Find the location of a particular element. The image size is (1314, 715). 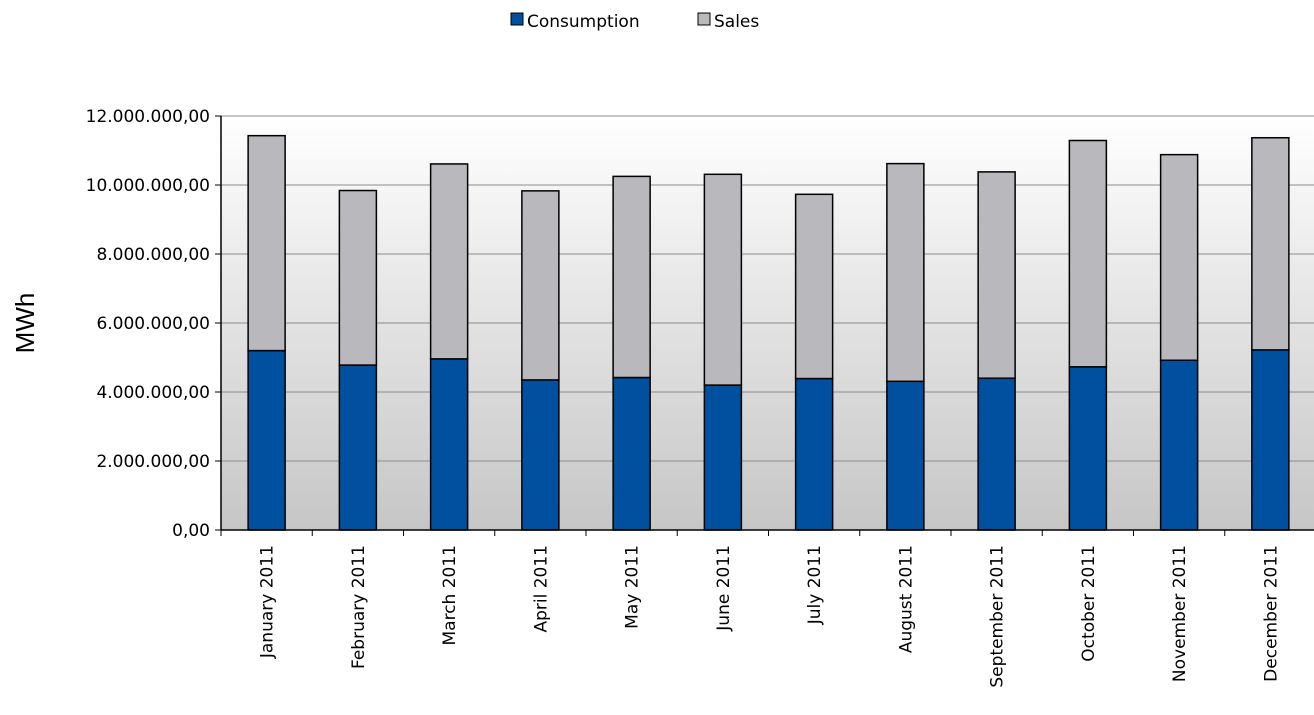

legend-label-consumption: Consumption is located at coordinates (583, 22).